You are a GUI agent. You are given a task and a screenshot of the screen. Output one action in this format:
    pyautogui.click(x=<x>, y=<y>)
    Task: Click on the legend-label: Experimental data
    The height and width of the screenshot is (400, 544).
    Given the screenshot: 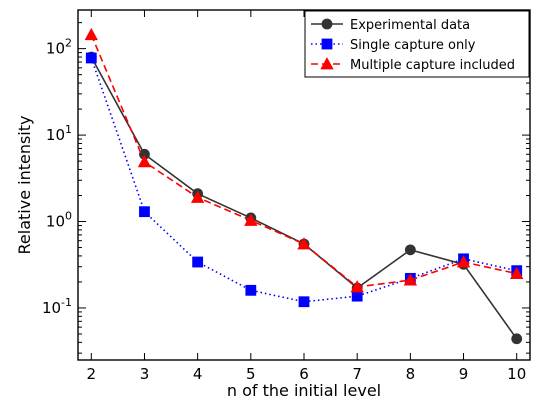 What is the action you would take?
    pyautogui.click(x=410, y=25)
    